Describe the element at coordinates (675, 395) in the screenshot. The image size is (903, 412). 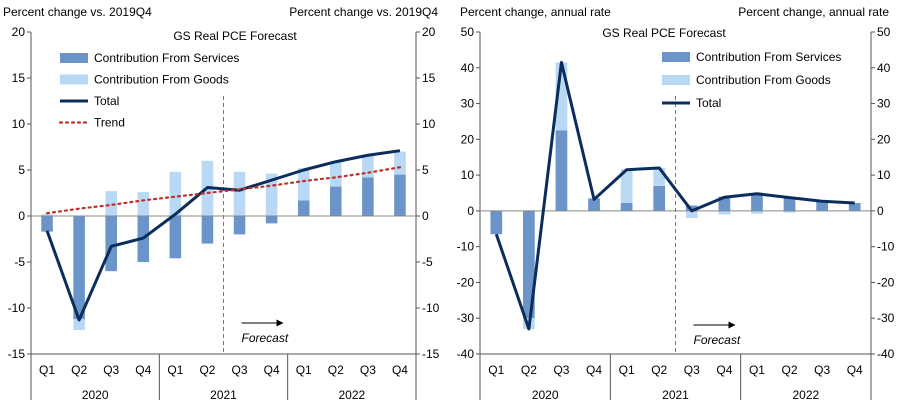
I see `year-label: 2021` at that location.